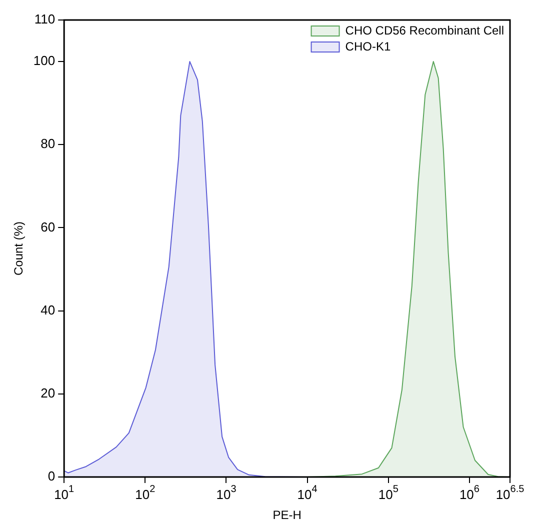  I want to click on y-tick-label: 110, so click(45, 19).